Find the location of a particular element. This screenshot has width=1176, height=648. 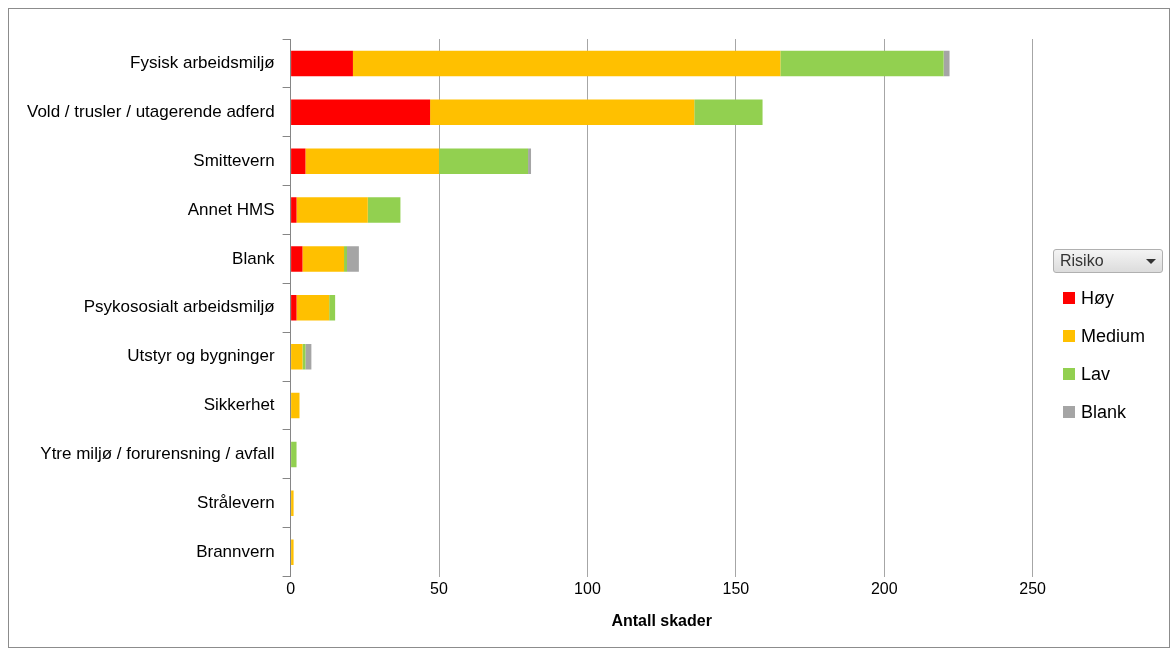

y-tick-label: Annet HMS is located at coordinates (231, 209).